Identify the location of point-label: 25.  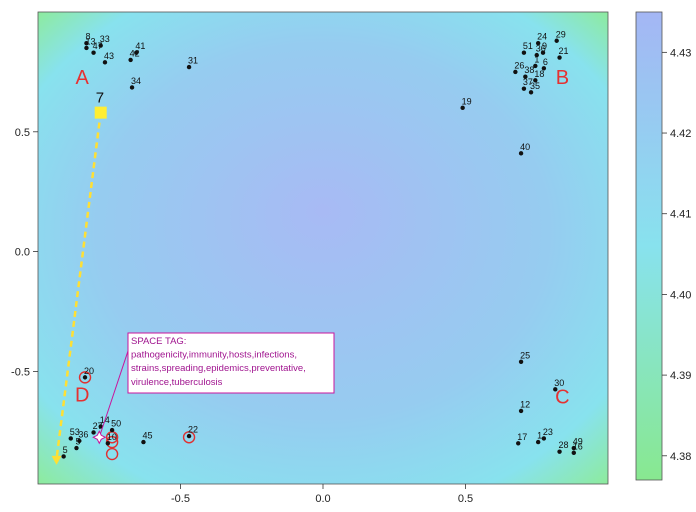
(525, 355).